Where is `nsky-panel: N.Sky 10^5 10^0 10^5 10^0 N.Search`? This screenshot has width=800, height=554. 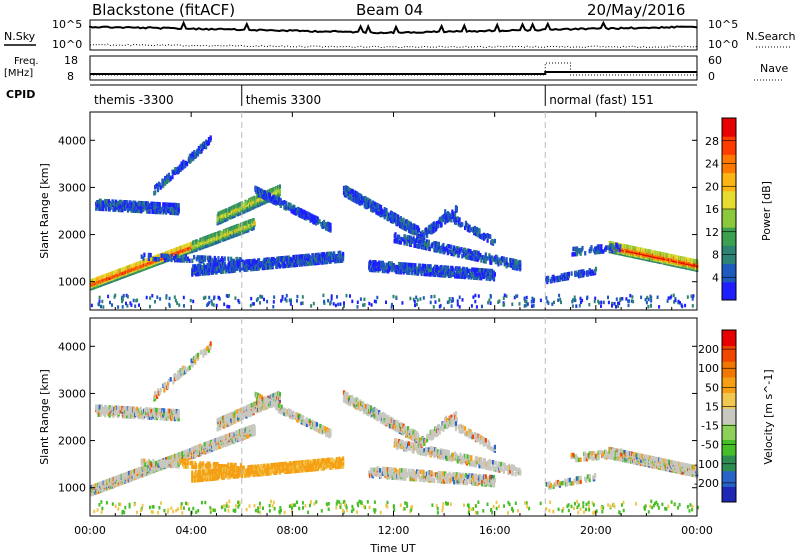 nsky-panel: N.Sky 10^5 10^0 10^5 10^0 N.Search is located at coordinates (400, 34).